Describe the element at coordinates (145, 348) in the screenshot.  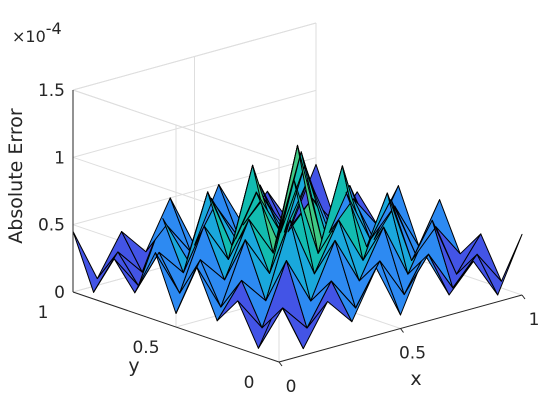
I see `y-tick-label: 0.5` at that location.